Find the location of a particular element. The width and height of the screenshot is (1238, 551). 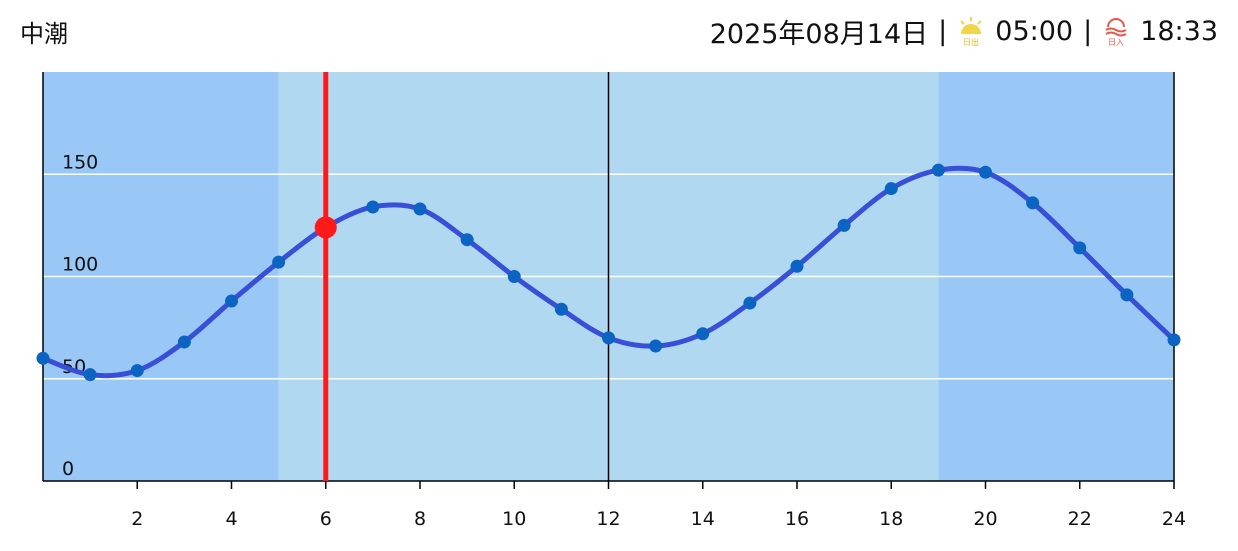

y-tick-label: 150 is located at coordinates (80, 162).